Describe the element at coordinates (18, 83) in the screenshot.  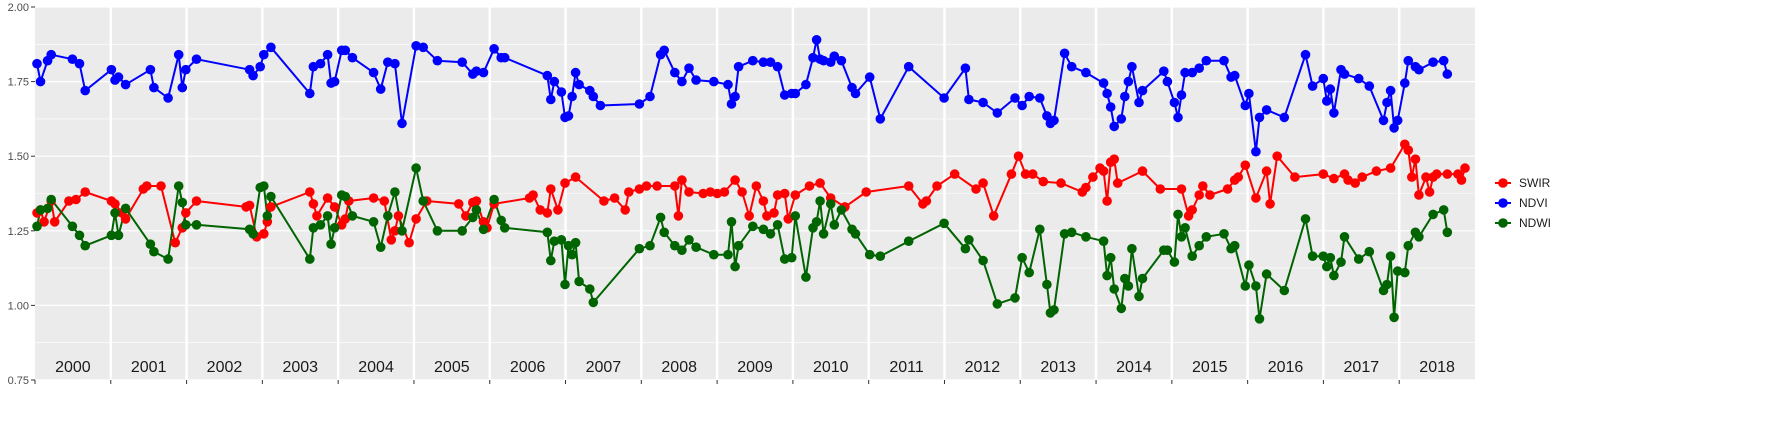
I see `y-tick-label: 1.75` at that location.